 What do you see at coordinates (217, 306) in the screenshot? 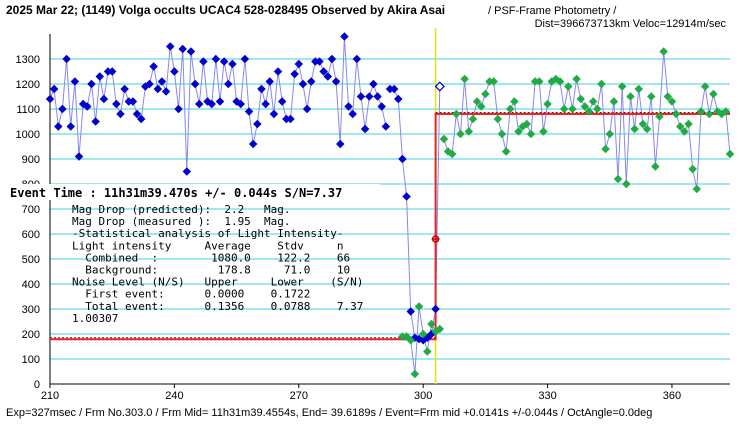
I see `stats-line: Total event: 0.1356 0.0788 7.37` at bounding box center [217, 306].